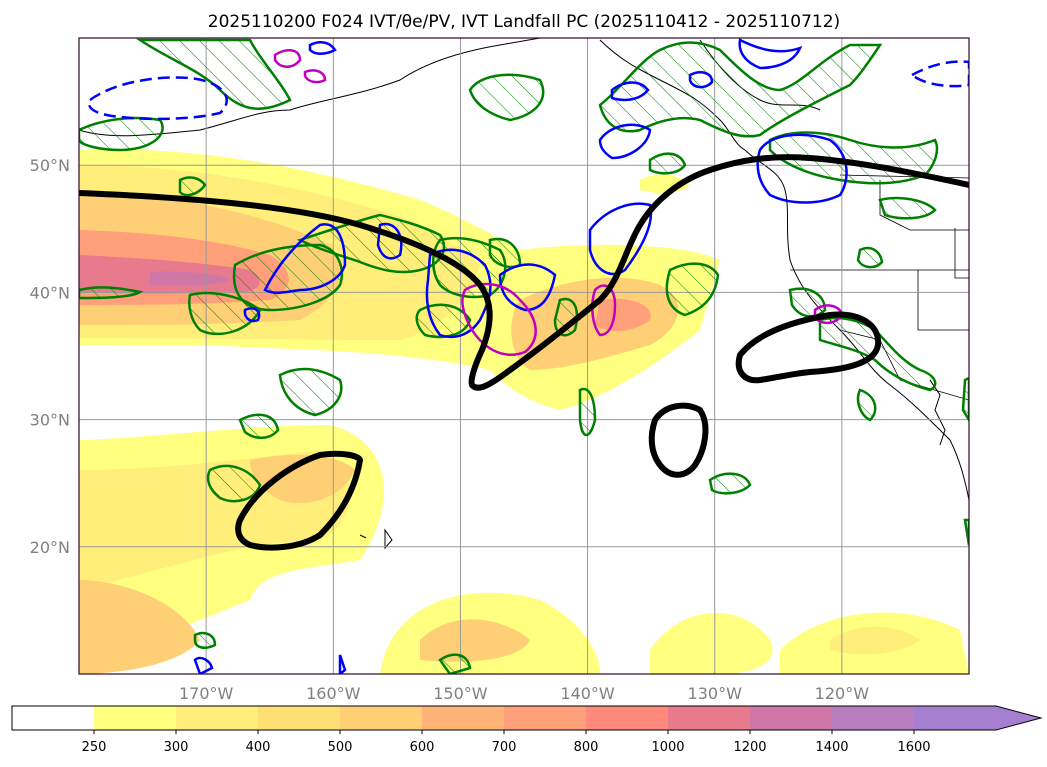 The width and height of the screenshot is (1047, 767). Describe the element at coordinates (94, 747) in the screenshot. I see `colorbar-label: 250` at that location.